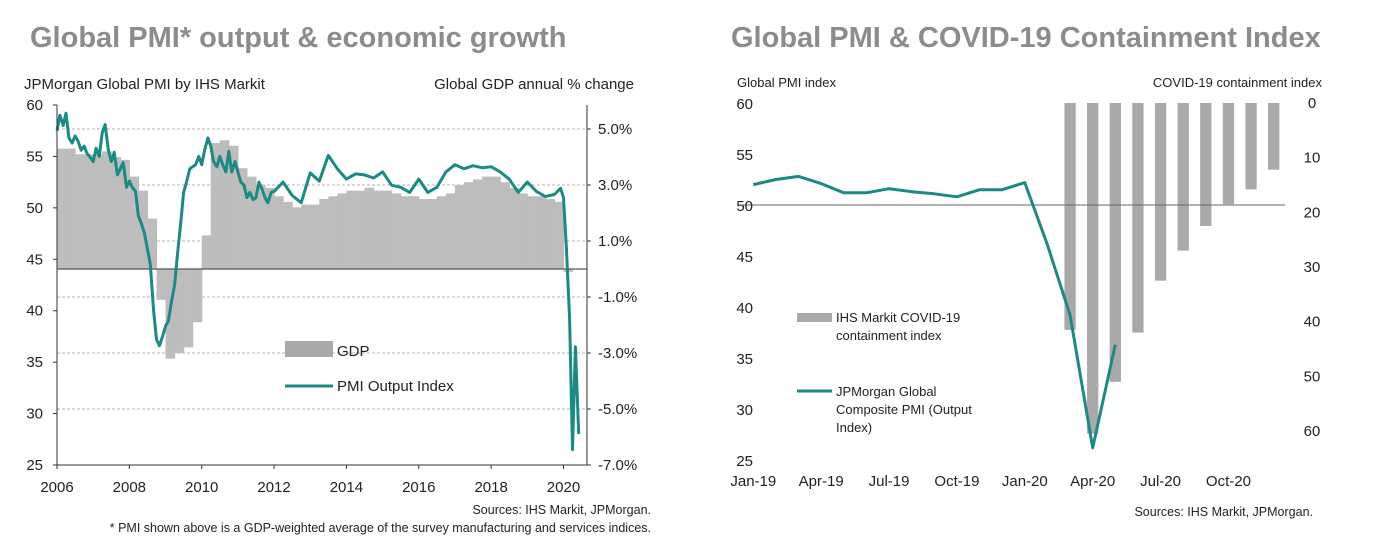  What do you see at coordinates (934, 312) in the screenshot?
I see `composite-pmi-line` at bounding box center [934, 312].